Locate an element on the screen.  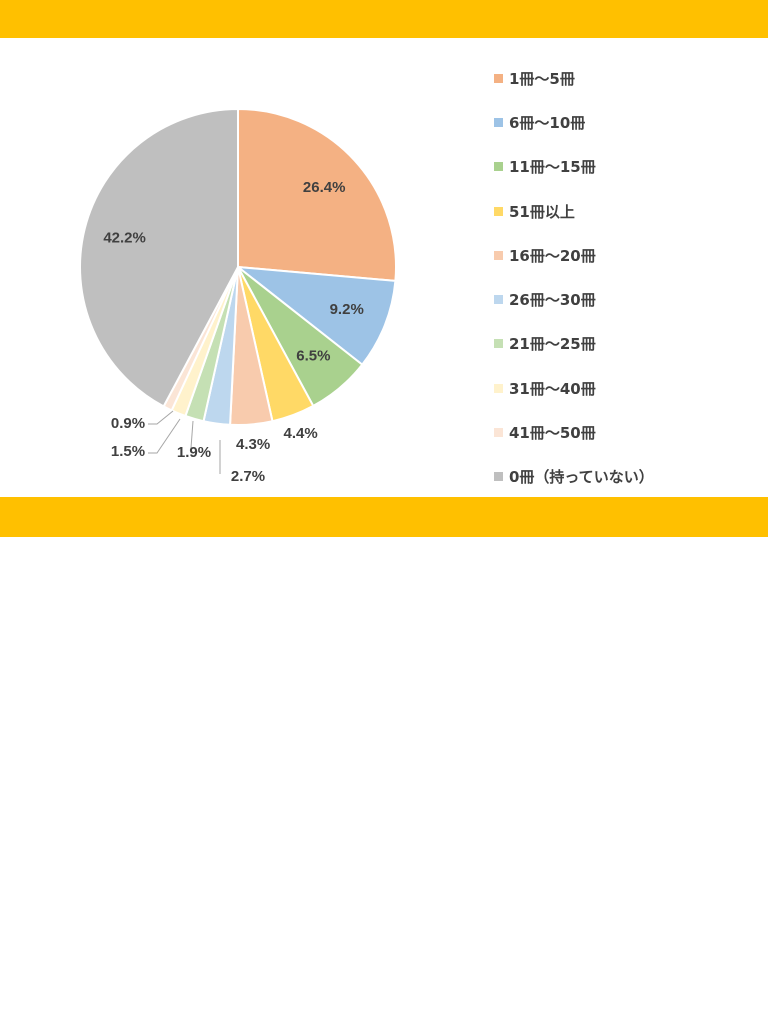
pie-slices is located at coordinates (238, 266).